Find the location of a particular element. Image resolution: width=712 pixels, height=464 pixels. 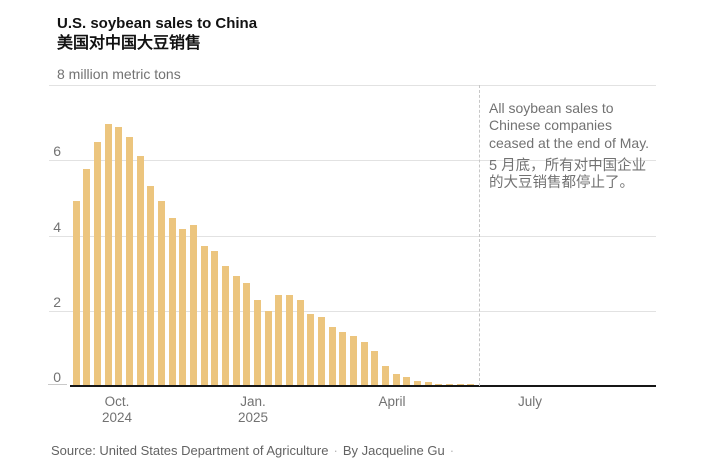

x-axis-baseline is located at coordinates (363, 386).